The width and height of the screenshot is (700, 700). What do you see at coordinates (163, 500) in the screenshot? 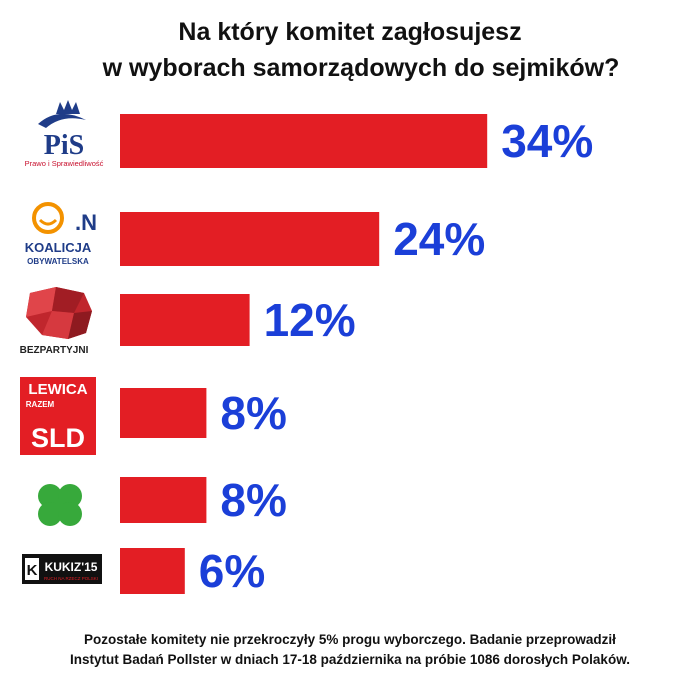
I see `bar-psl` at bounding box center [163, 500].